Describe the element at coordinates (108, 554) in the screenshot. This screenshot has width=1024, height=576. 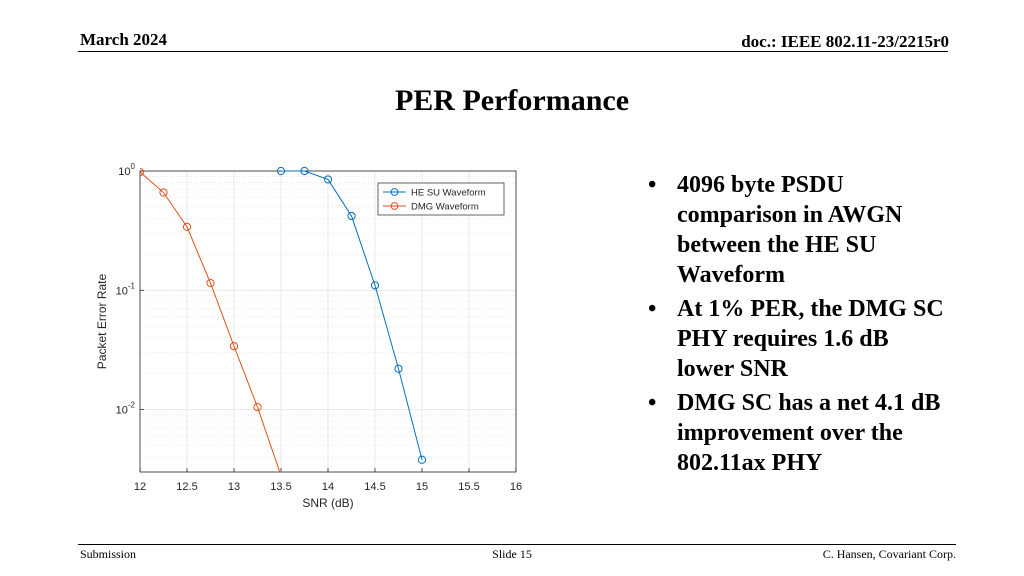
I see `footer-submission: Submission` at that location.